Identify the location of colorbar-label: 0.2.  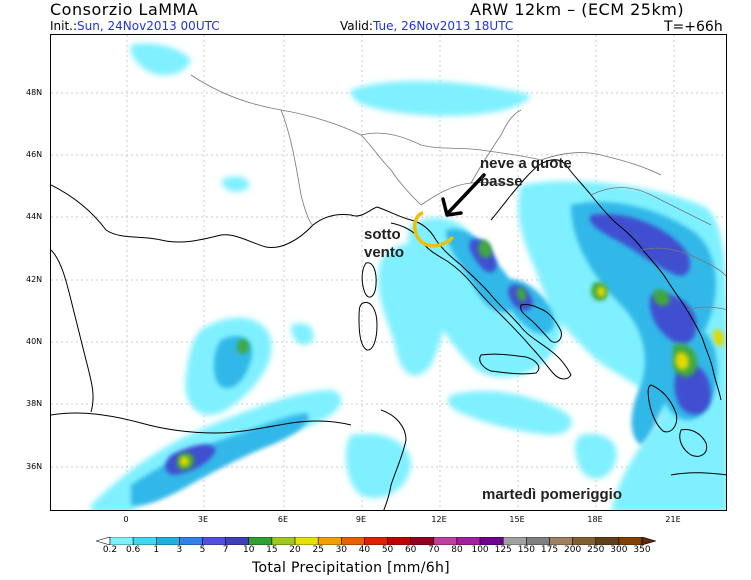
(110, 550).